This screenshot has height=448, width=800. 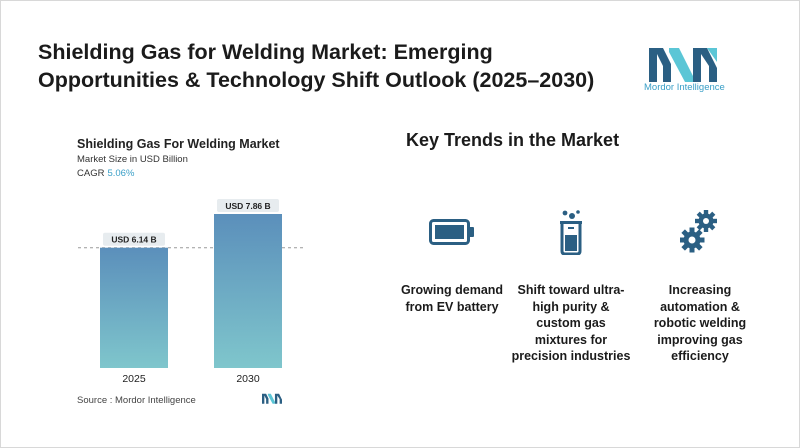 What do you see at coordinates (683, 65) in the screenshot?
I see `mordor-logo-icon` at bounding box center [683, 65].